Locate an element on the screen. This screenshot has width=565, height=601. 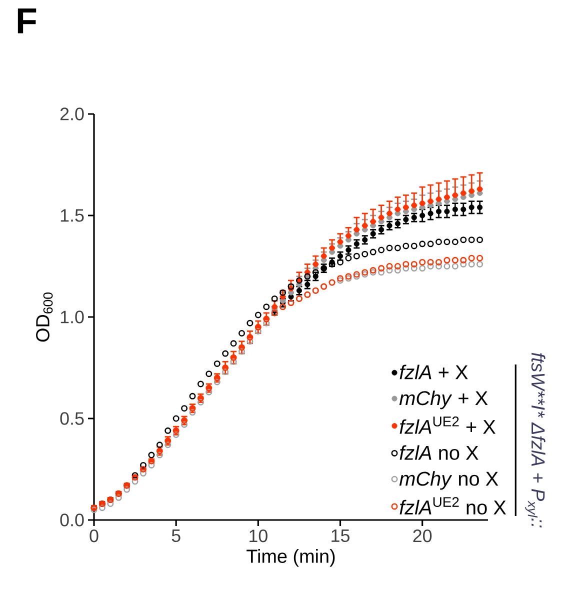
y-tick-label: 1.0 is located at coordinates (72, 317).